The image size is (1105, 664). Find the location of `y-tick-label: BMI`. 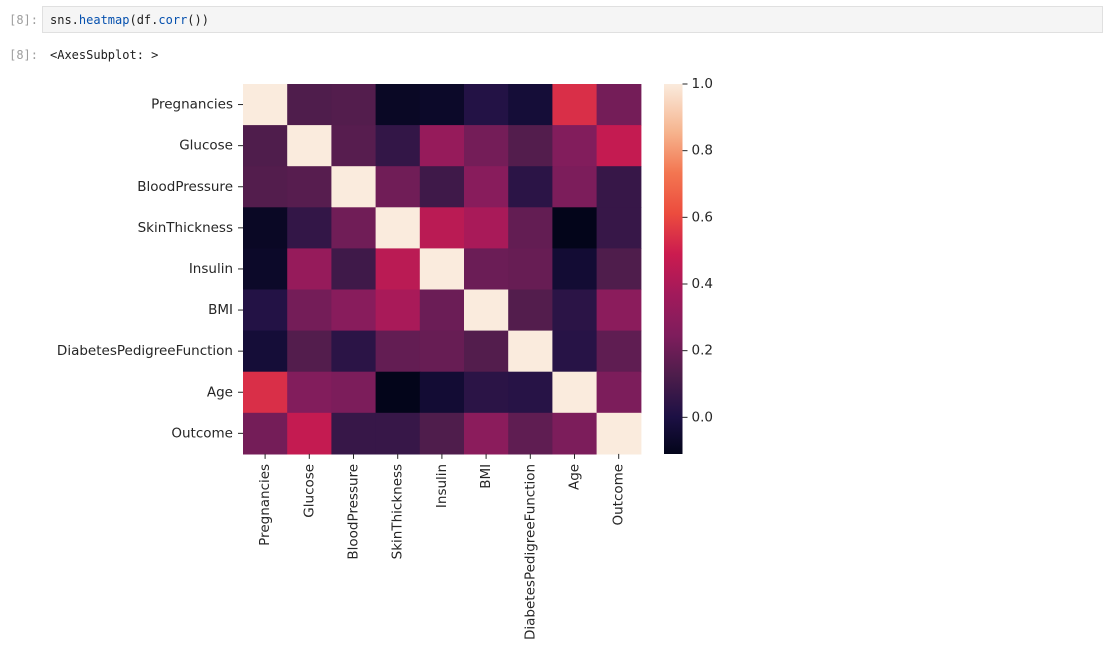

y-tick-label: BMI is located at coordinates (220, 310).